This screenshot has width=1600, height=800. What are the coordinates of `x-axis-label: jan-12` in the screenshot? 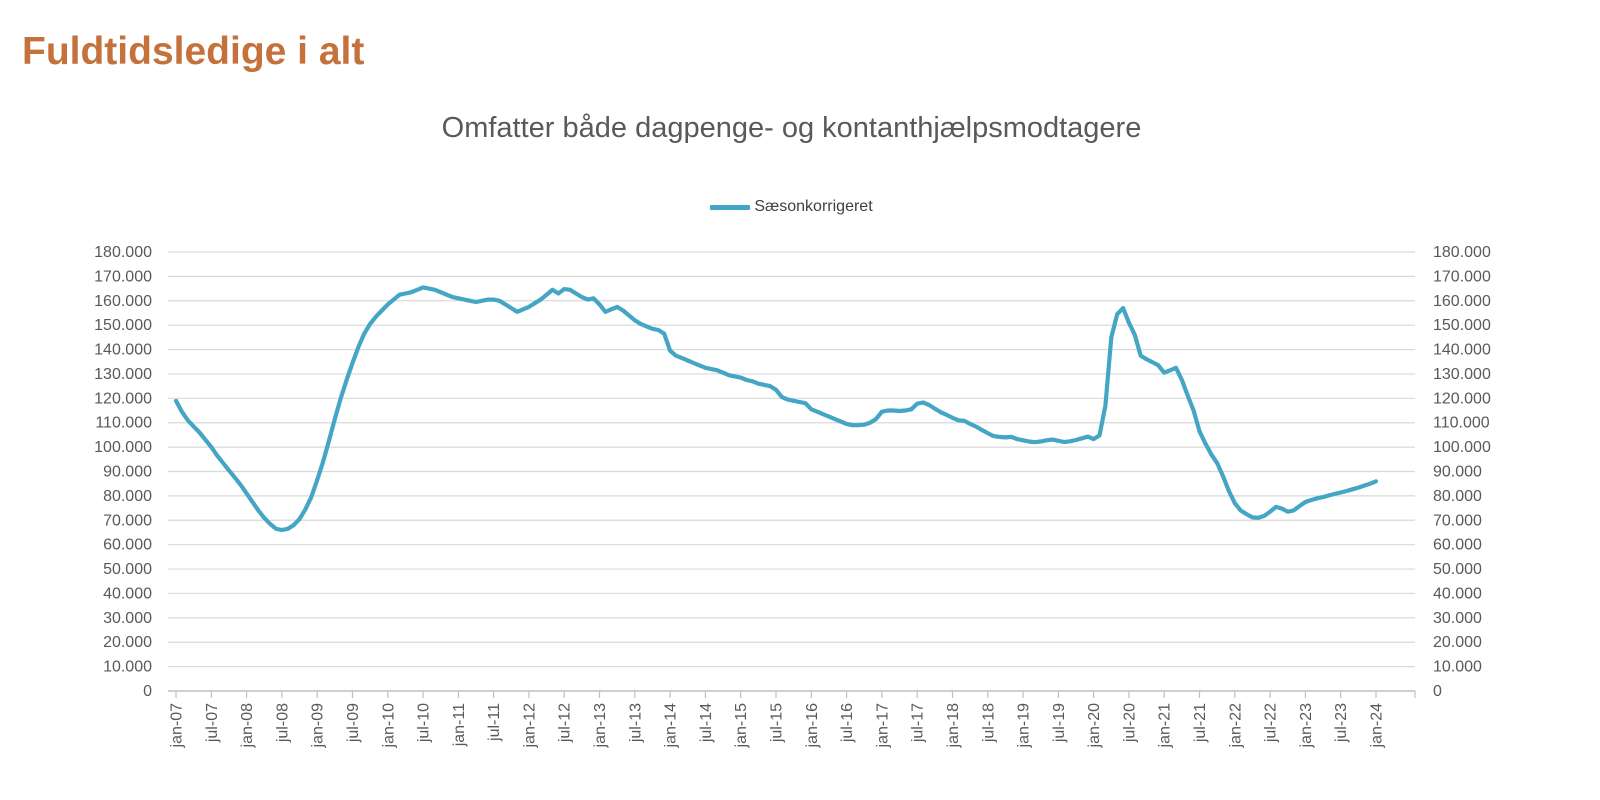 It's located at (529, 726).